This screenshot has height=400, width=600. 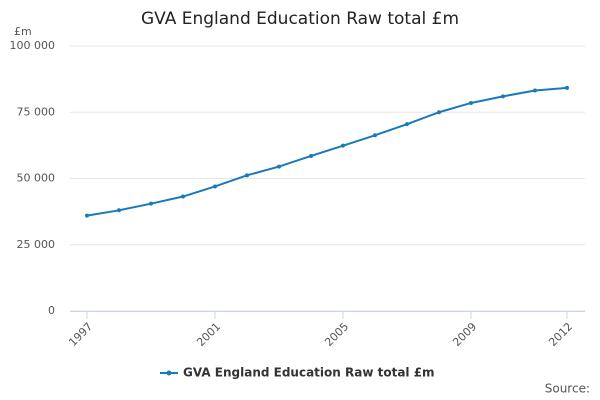 What do you see at coordinates (309, 373) in the screenshot?
I see `legend-label: GVA England Education Raw total £m` at bounding box center [309, 373].